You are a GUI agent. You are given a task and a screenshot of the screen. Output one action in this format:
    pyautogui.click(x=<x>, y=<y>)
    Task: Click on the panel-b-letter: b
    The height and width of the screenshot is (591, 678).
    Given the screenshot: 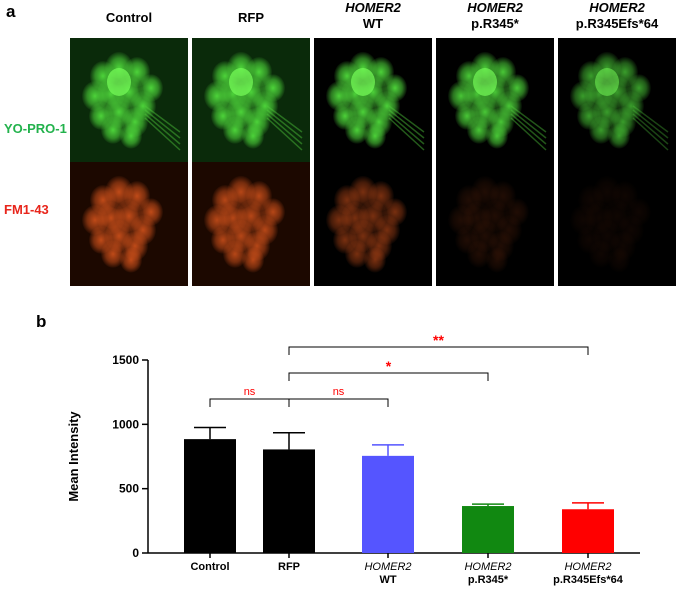 What is the action you would take?
    pyautogui.click(x=41, y=321)
    